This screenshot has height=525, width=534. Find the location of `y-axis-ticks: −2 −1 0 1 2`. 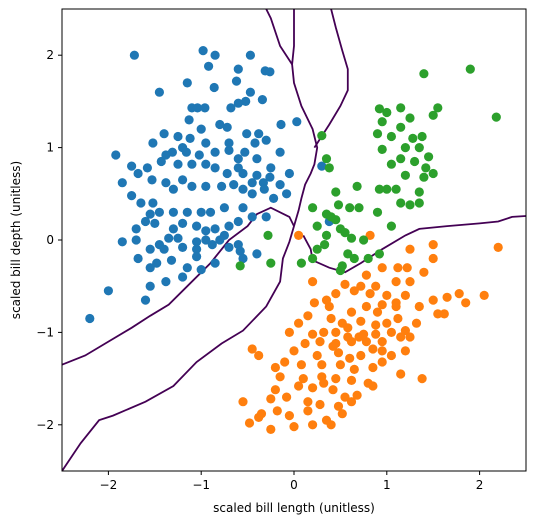

y-axis-ticks: −2 −1 0 1 2 is located at coordinates (49, 240).